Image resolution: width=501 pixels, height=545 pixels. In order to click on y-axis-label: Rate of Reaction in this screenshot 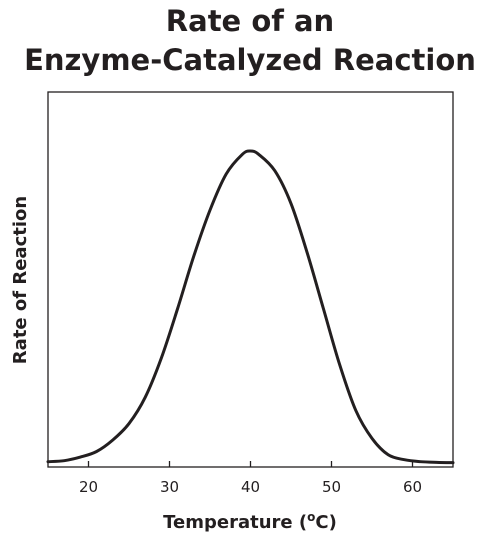, I will do `click(20, 280)`.